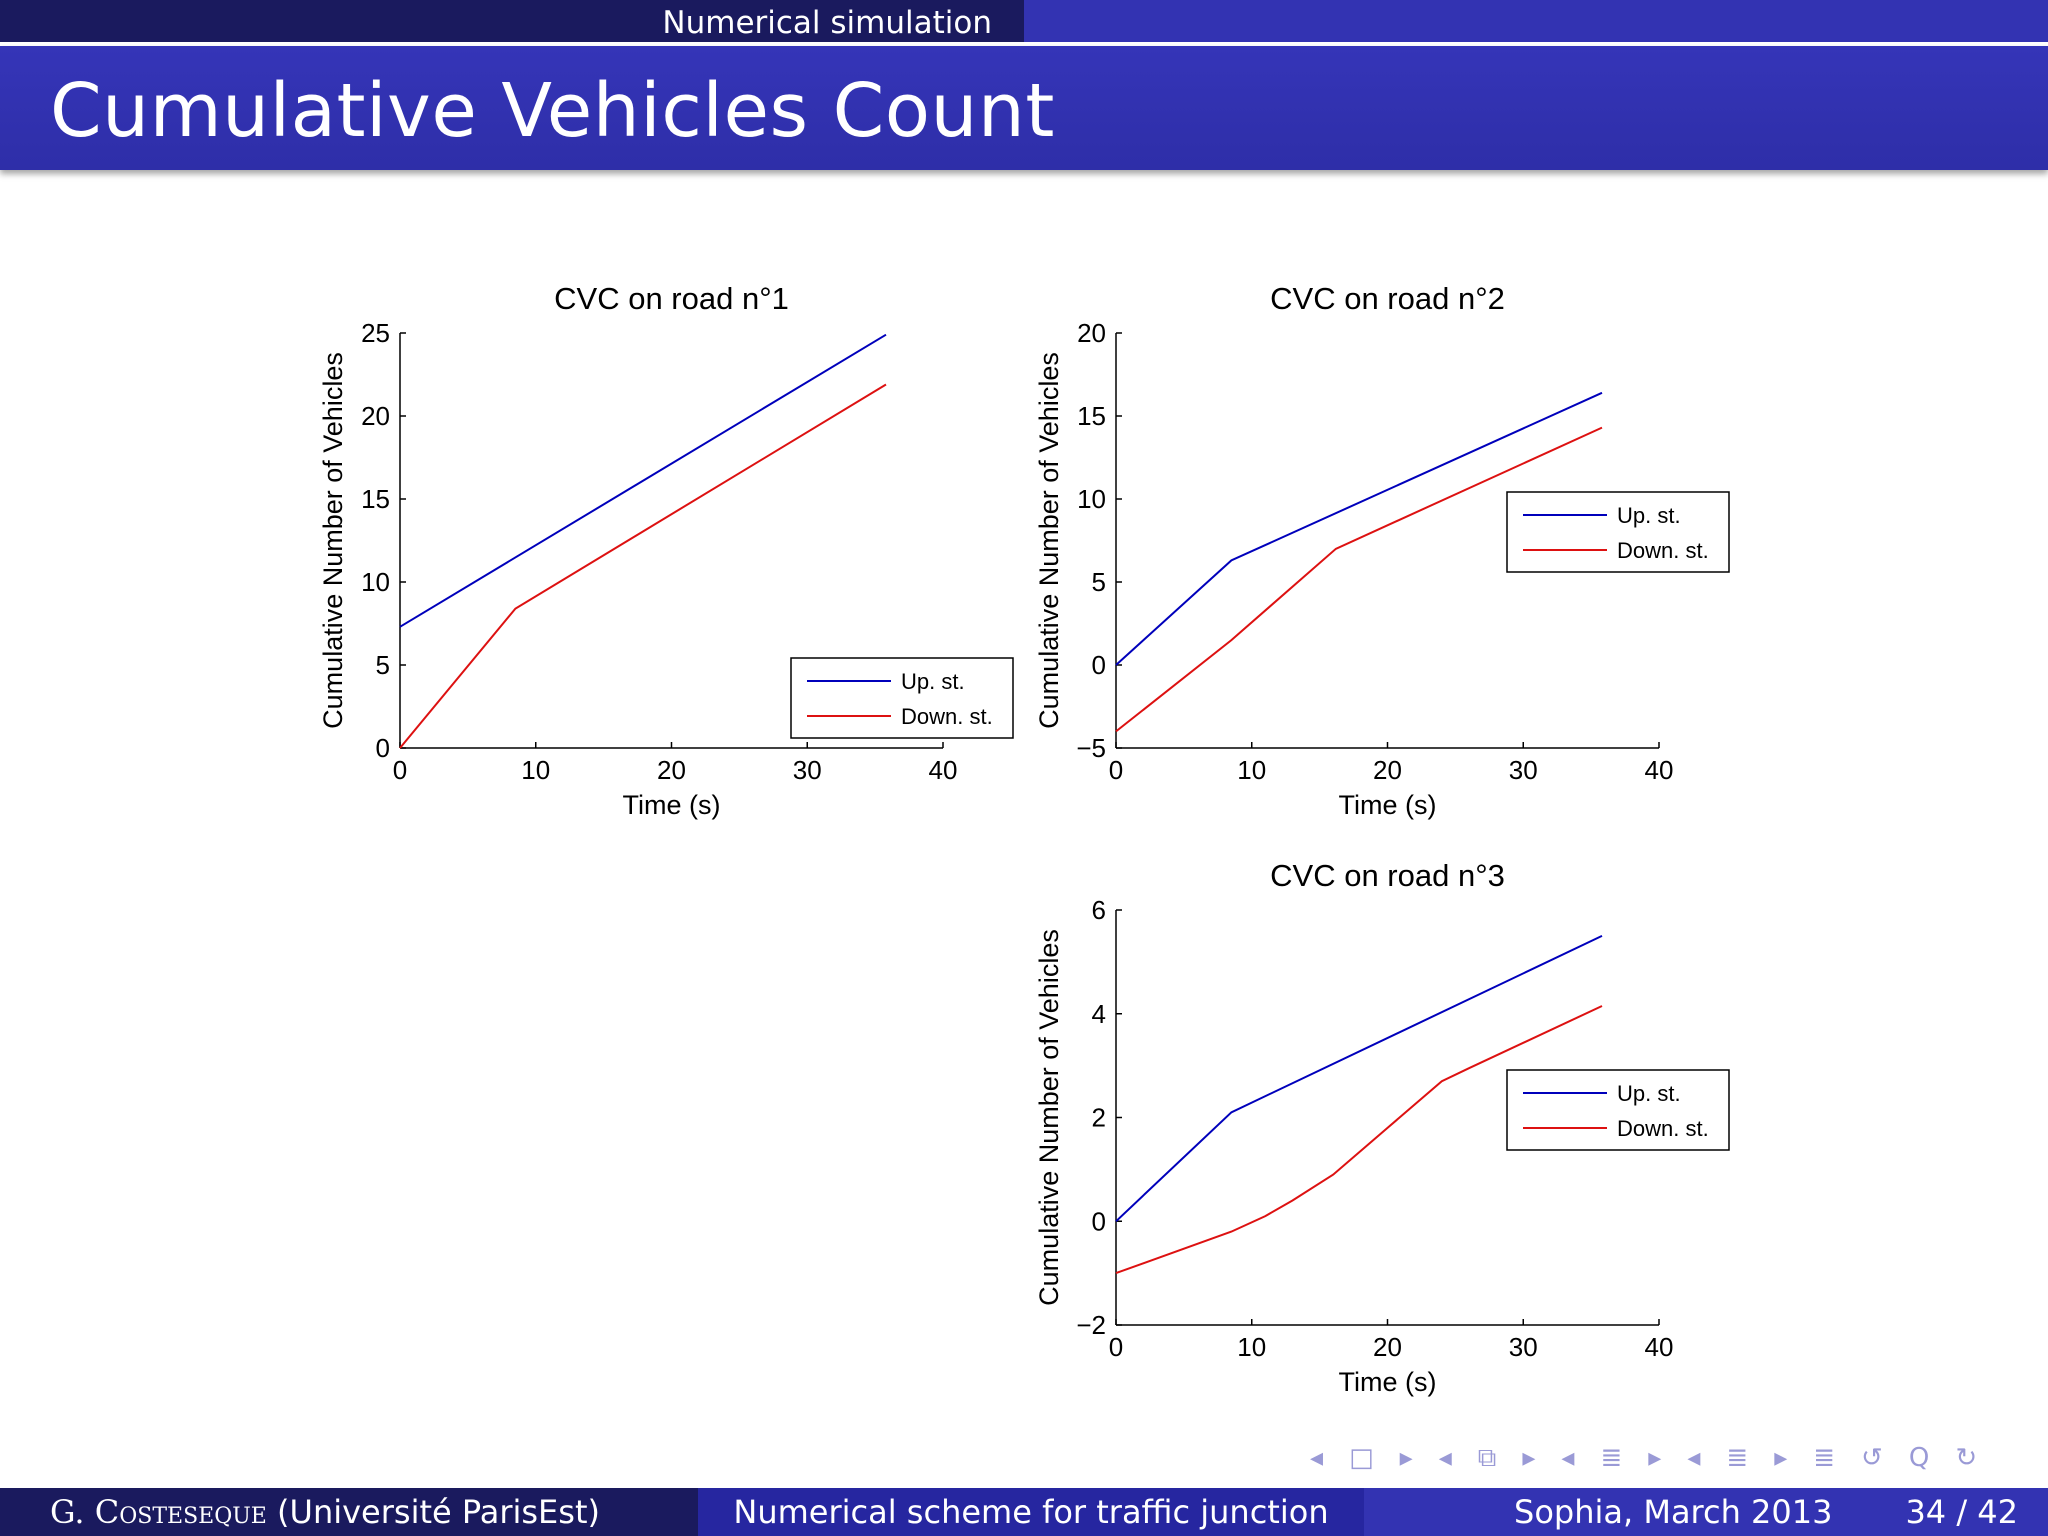 The width and height of the screenshot is (2048, 1536). What do you see at coordinates (438, 1512) in the screenshot?
I see `author-affiliation: (Université ParisEst)` at bounding box center [438, 1512].